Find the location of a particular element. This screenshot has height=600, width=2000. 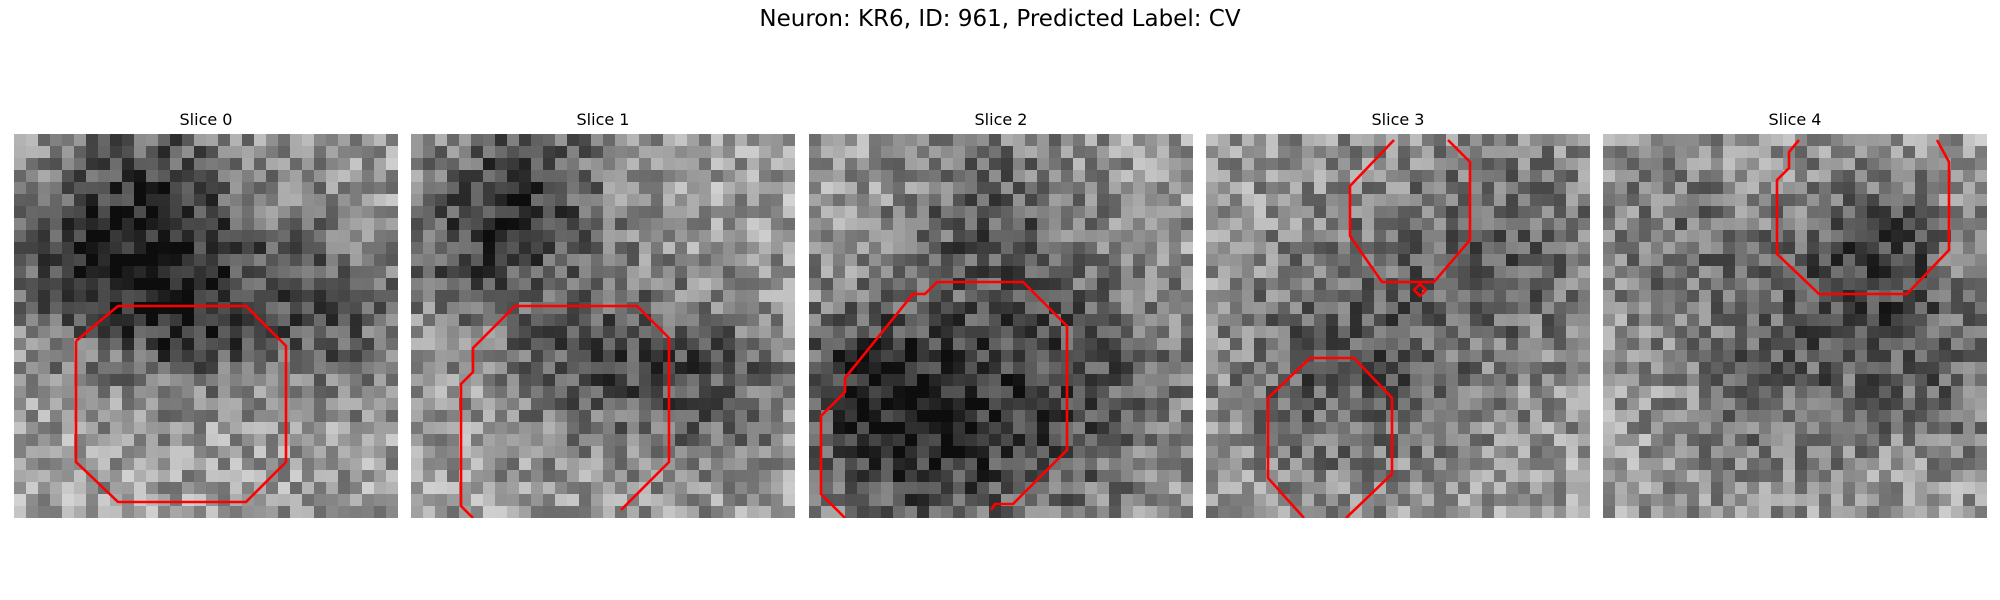

contour-3c is located at coordinates (1330, 437).